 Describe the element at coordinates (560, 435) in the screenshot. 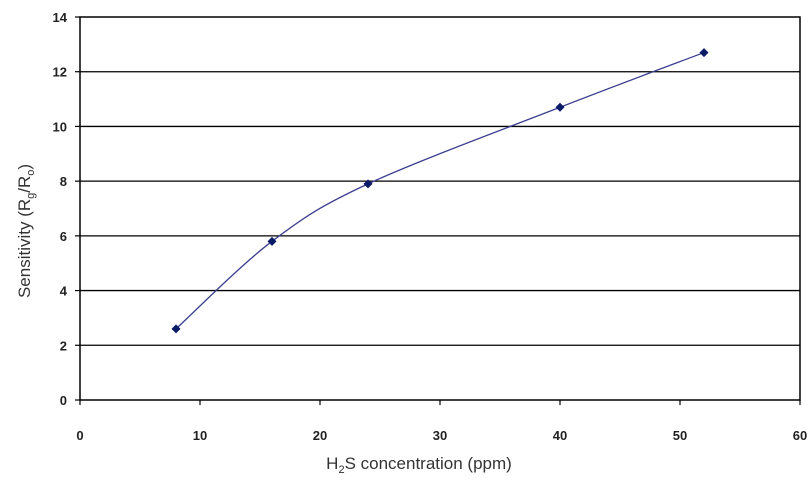

I see `x-tick-label: 40` at that location.